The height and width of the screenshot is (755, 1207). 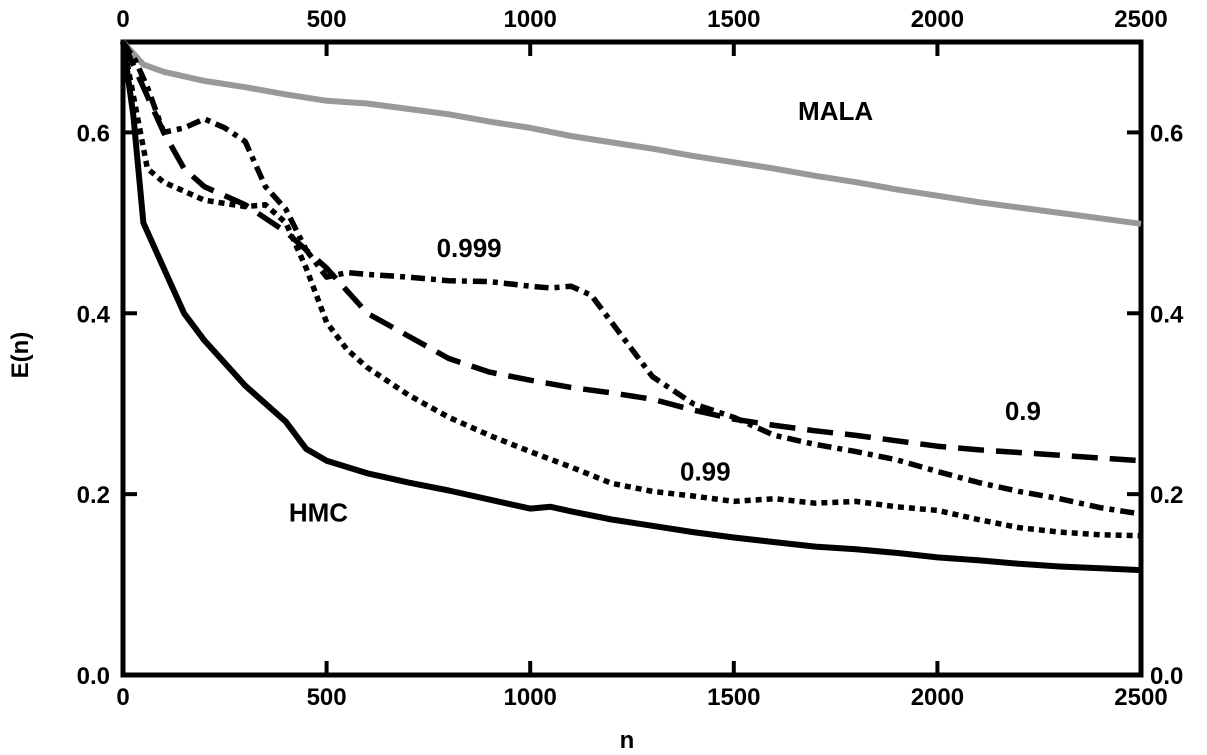 I want to click on x-tick-label-top: 1000, so click(x=530, y=19).